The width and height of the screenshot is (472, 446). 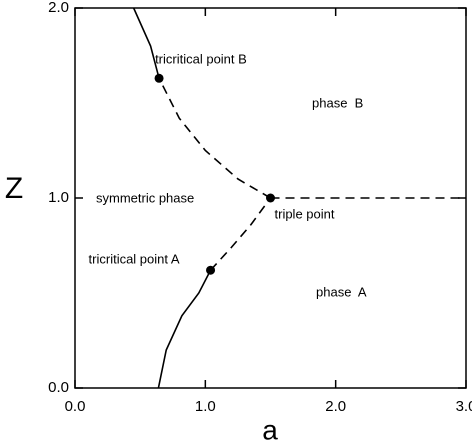 I want to click on y-axis-label: Z, so click(x=14, y=188).